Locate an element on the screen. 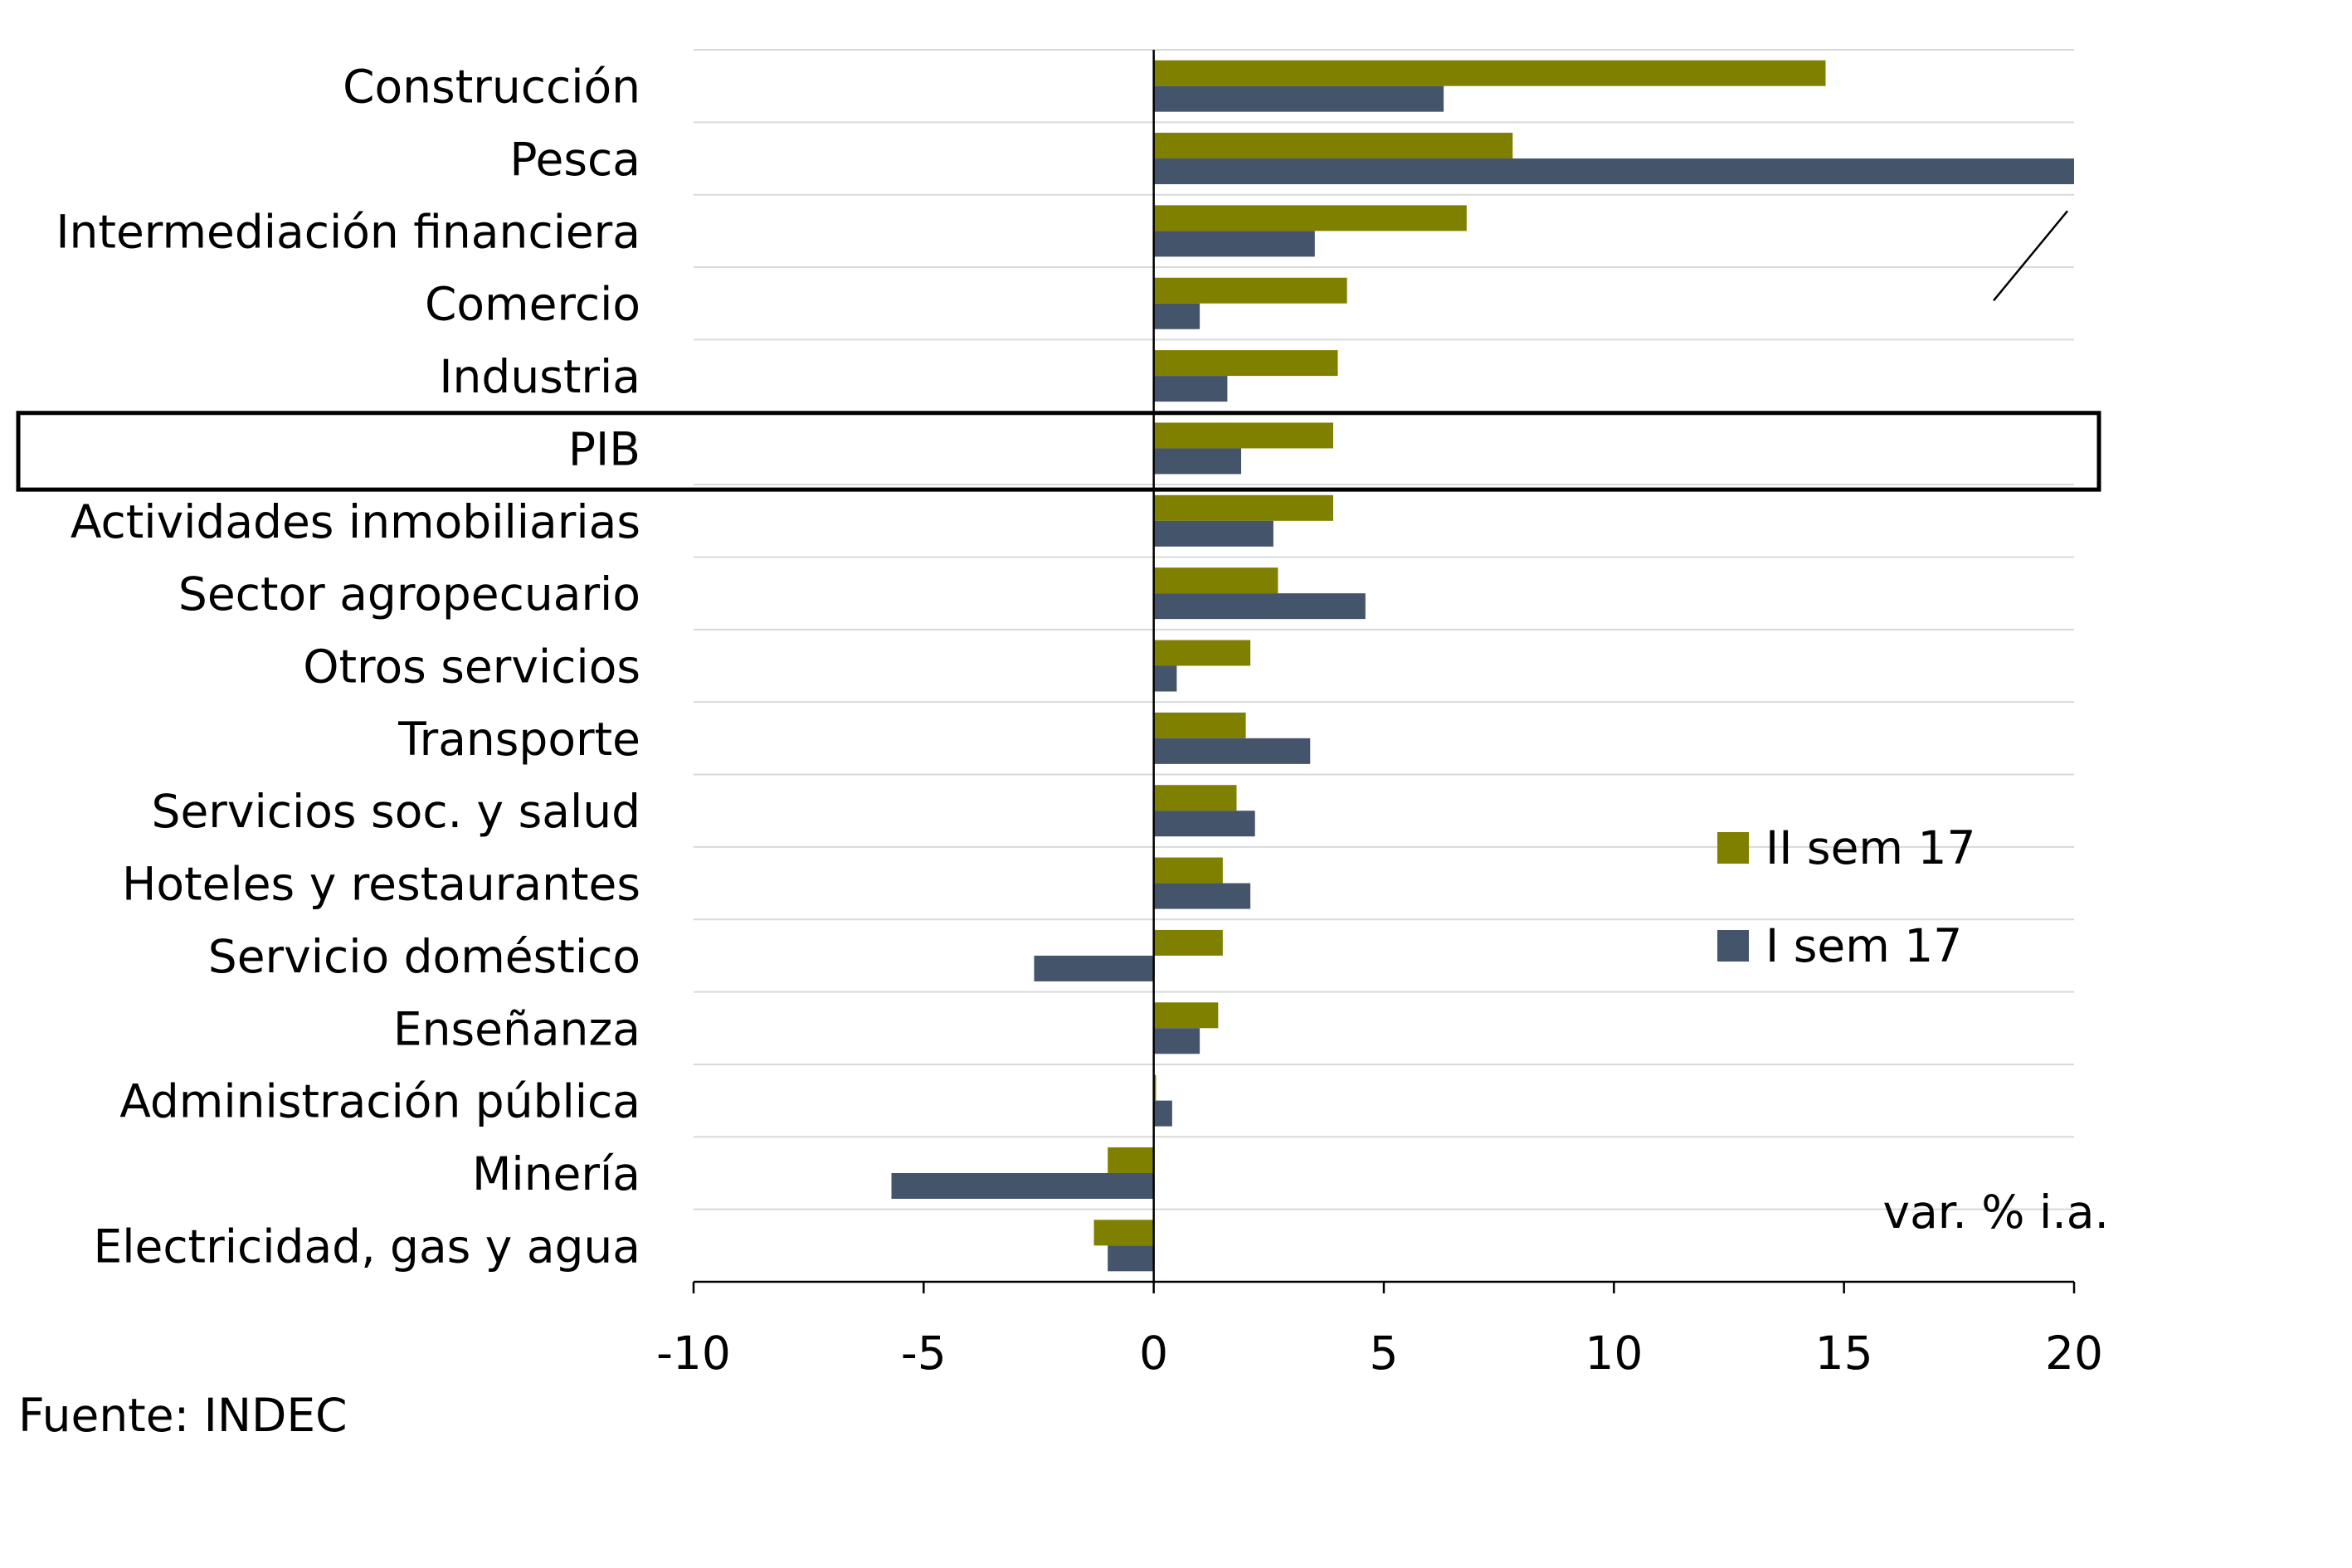 The width and height of the screenshot is (2352, 1568). category-label: Servicios soc. y salud is located at coordinates (396, 811).